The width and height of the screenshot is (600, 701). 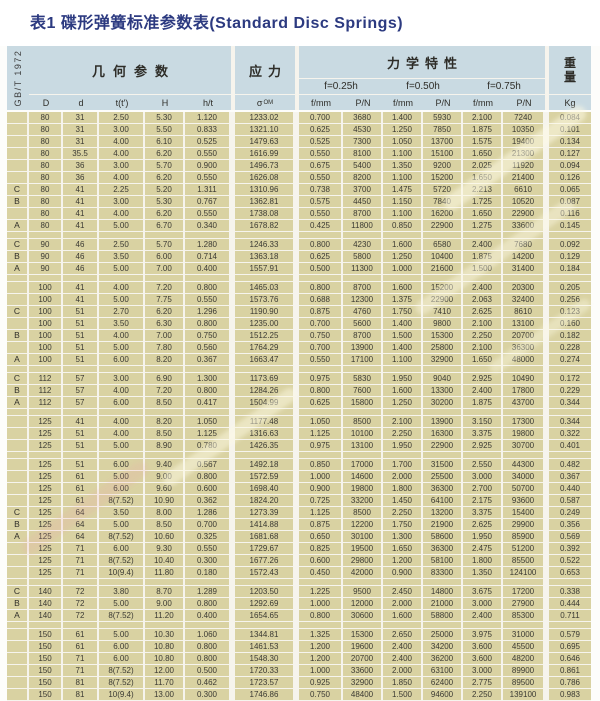 I want to click on cell: 0.767, so click(x=208, y=201).